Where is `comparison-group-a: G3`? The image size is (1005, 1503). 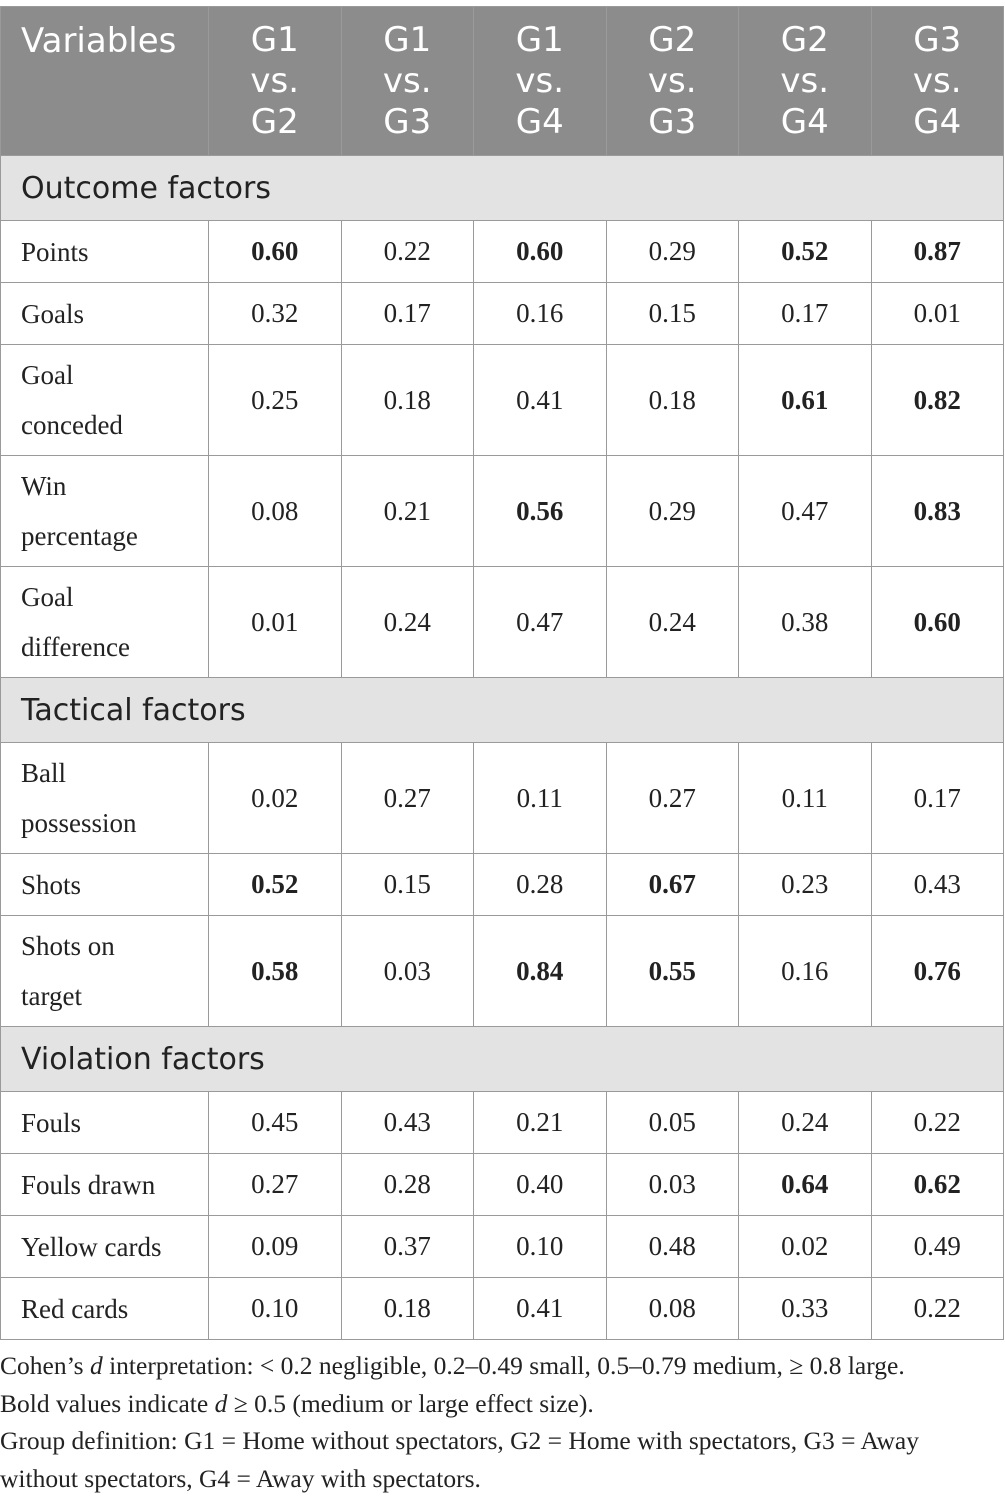
comparison-group-a: G3 is located at coordinates (937, 39).